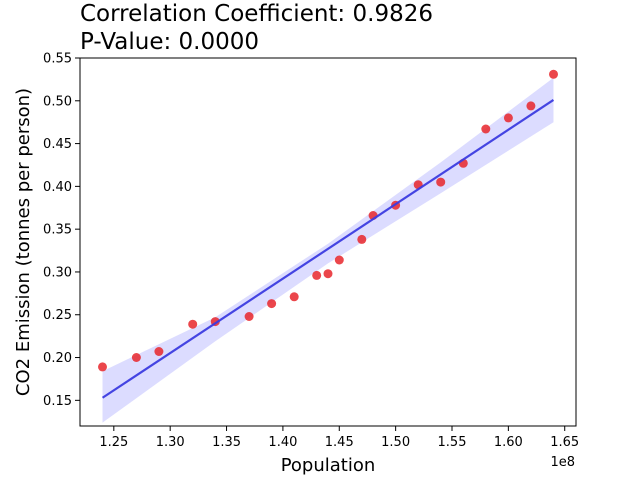  Describe the element at coordinates (57, 272) in the screenshot. I see `y-tick-label: 0.30` at that location.